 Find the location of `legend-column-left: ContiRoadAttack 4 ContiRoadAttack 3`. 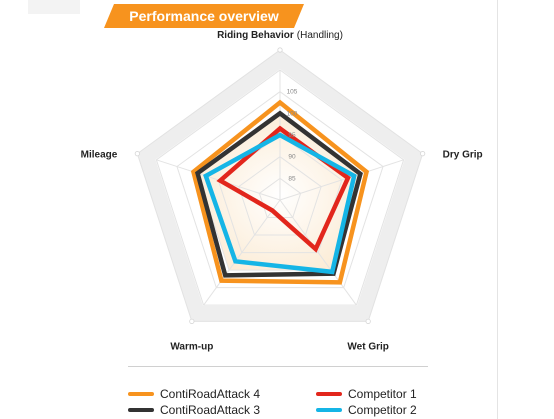

legend-column-left: ContiRoadAttack 4 ContiRoadAttack 3 is located at coordinates (208, 402).